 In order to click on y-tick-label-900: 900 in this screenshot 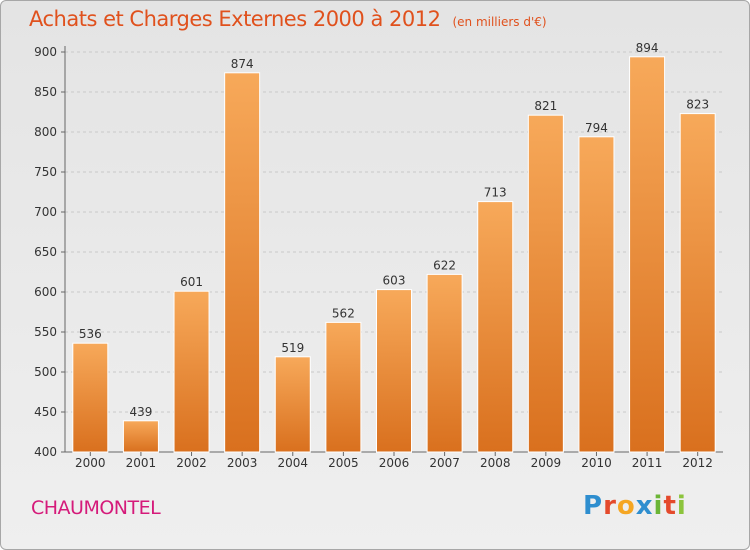, I will do `click(45, 52)`.